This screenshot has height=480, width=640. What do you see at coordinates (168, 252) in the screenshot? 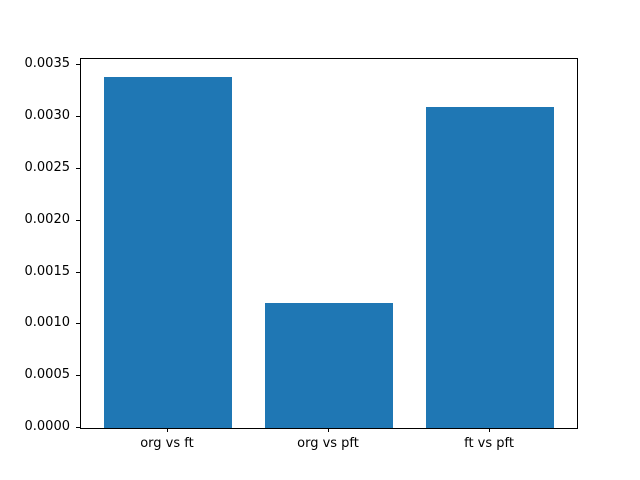
I see `bar-org-vs-ft` at bounding box center [168, 252].